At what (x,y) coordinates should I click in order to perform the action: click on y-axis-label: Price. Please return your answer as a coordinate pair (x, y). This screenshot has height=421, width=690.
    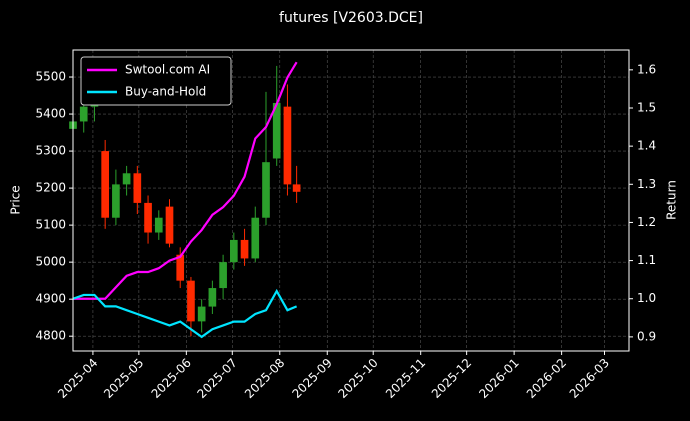
    Looking at the image, I should click on (16, 199).